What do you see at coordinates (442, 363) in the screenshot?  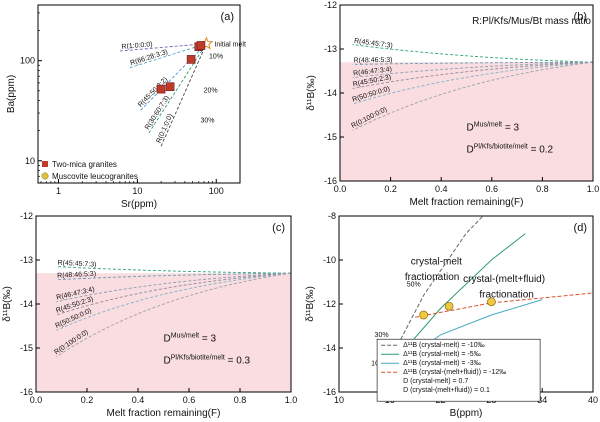 I see `legend-label: Δ¹¹B (crystal-melt) = -3‰` at bounding box center [442, 363].